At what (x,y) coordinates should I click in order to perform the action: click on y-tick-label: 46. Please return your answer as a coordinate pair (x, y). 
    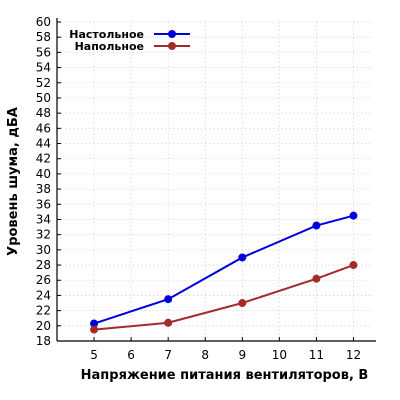
    Looking at the image, I should click on (43, 128).